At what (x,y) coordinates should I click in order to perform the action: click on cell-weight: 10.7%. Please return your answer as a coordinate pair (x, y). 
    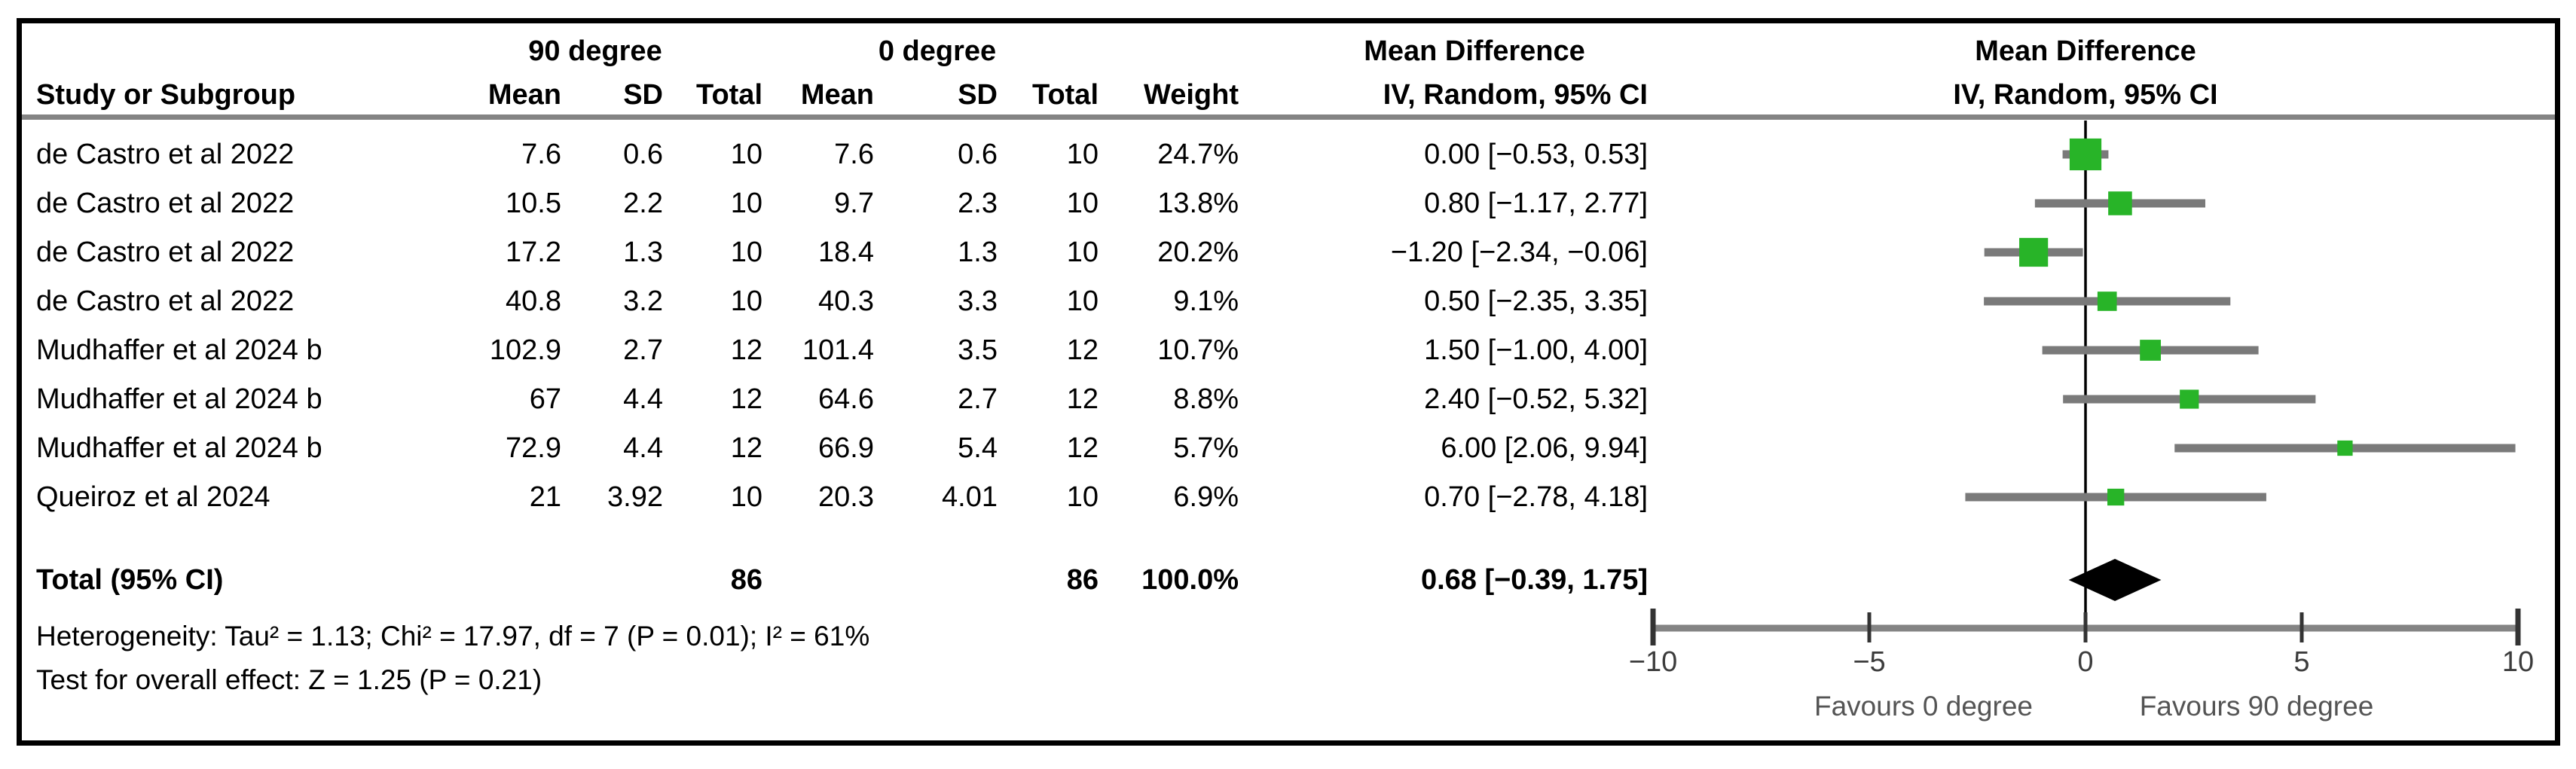
    Looking at the image, I should click on (1198, 350).